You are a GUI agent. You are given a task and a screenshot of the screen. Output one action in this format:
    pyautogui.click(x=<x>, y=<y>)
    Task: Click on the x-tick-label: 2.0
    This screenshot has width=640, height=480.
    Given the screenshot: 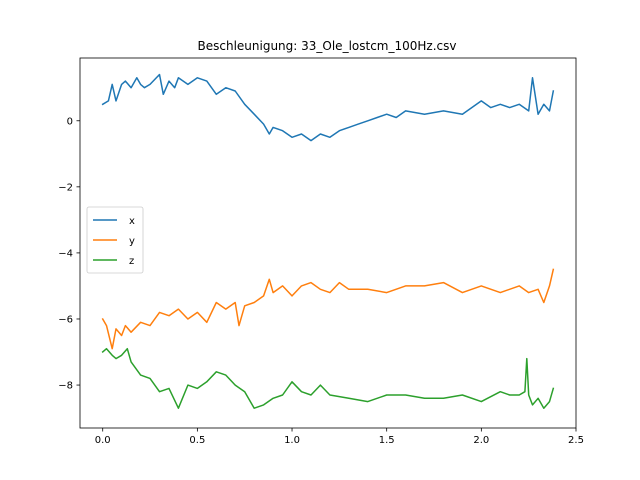 What is the action you would take?
    pyautogui.click(x=481, y=440)
    